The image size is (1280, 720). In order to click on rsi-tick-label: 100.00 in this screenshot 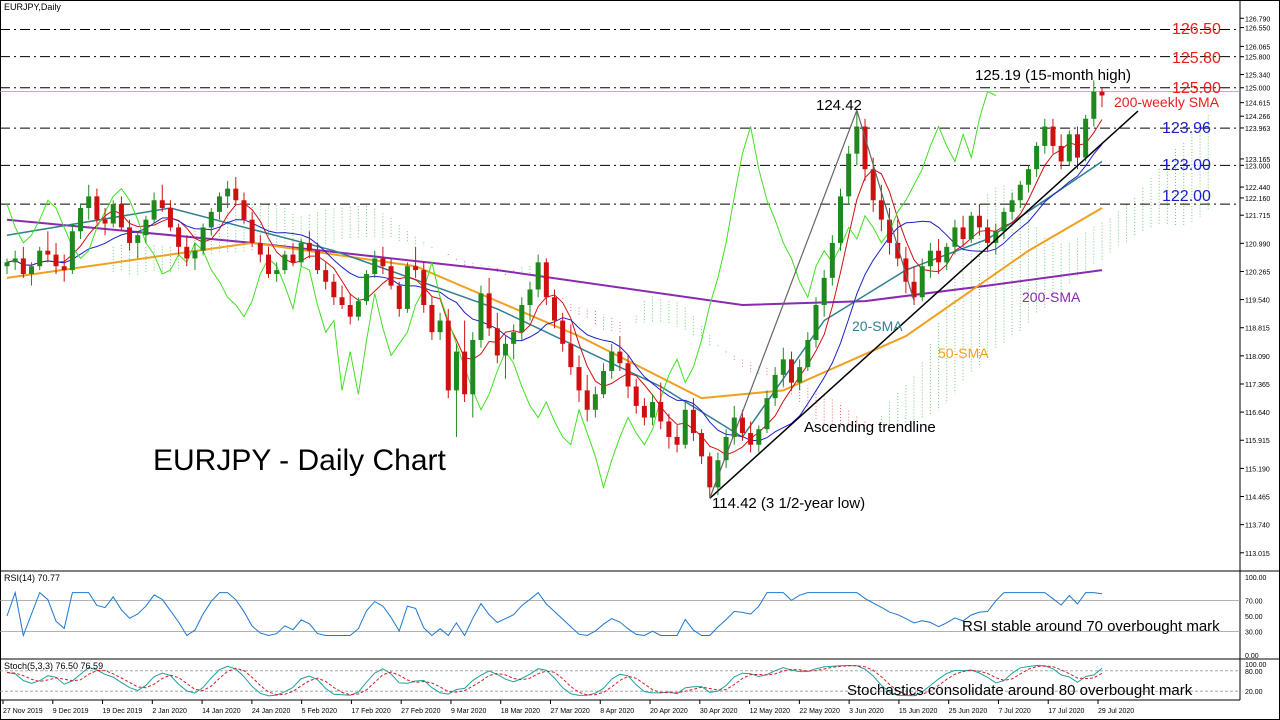, I will do `click(1256, 578)`.